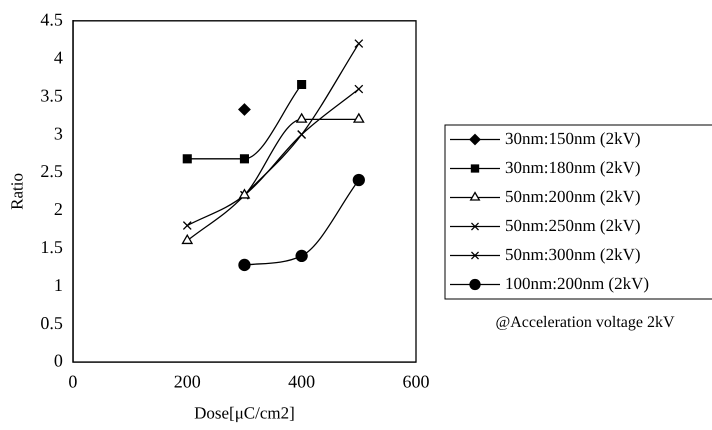 The height and width of the screenshot is (430, 712). I want to click on x-axis-title: Dose[μC/cm2], so click(244, 412).